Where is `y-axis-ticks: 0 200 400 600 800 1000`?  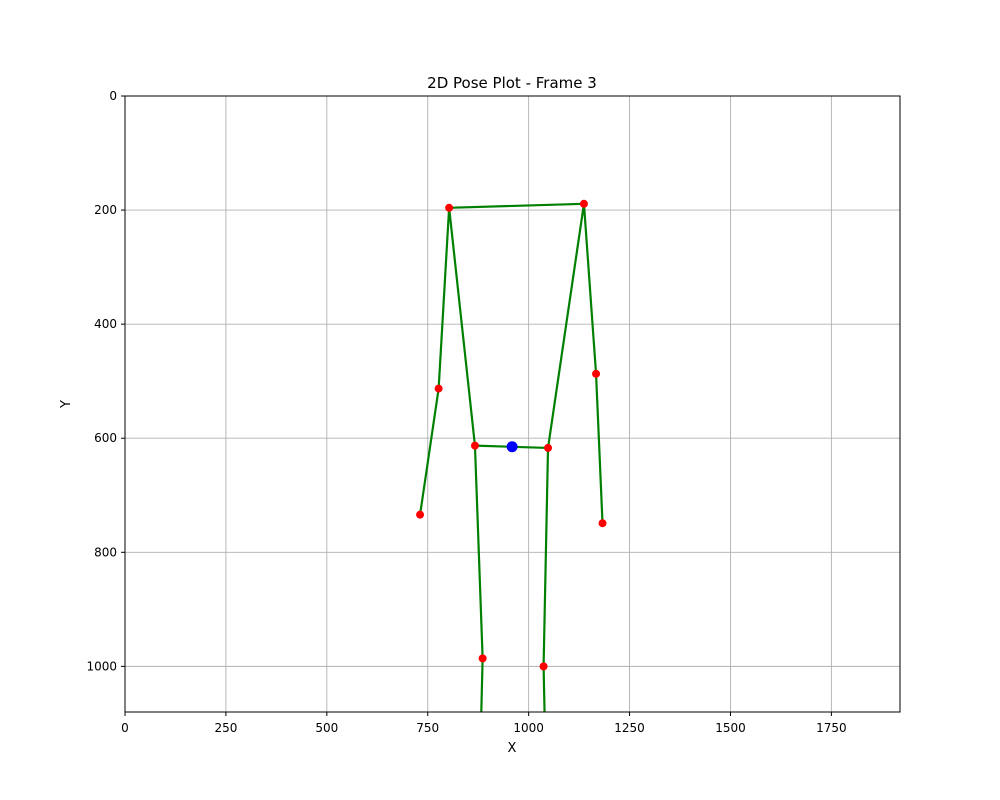
y-axis-ticks: 0 200 400 600 800 1000 is located at coordinates (105, 381).